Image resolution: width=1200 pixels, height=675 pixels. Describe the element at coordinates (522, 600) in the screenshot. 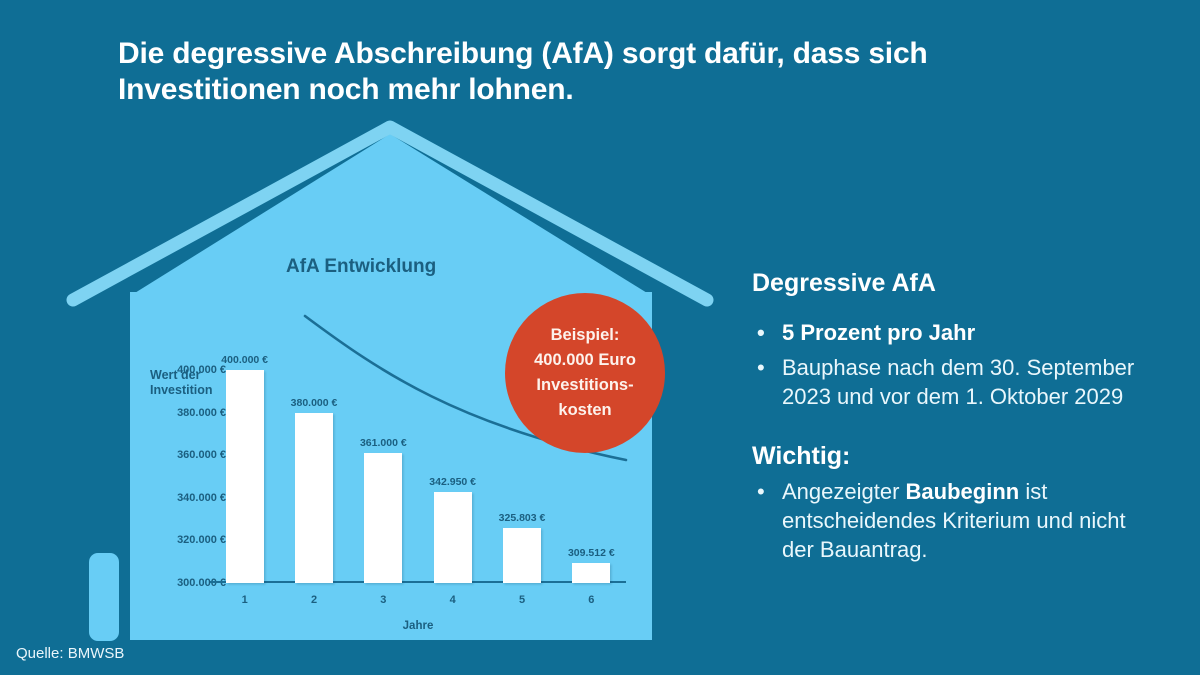

I see `x-axis-tick-label: 5` at that location.